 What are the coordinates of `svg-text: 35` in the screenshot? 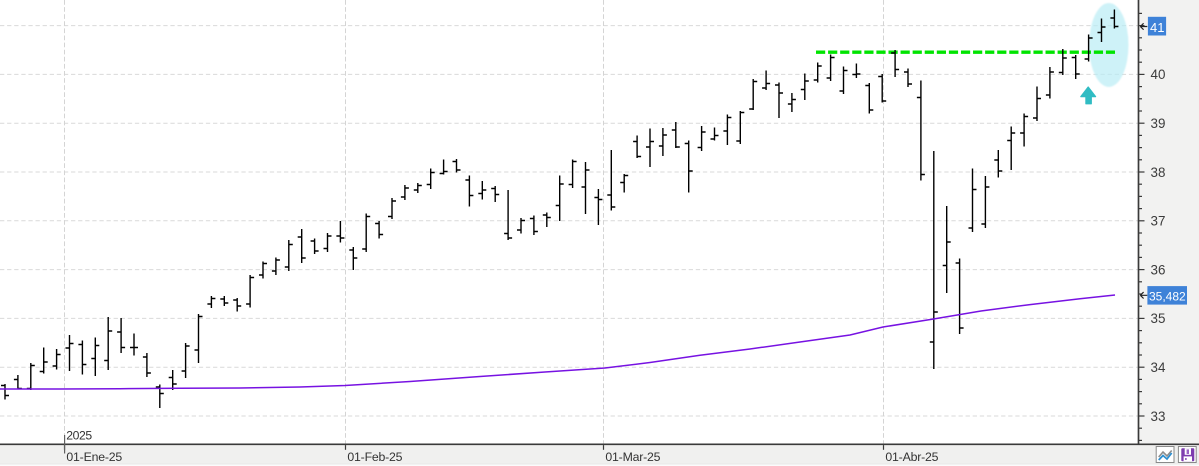 It's located at (1158, 318).